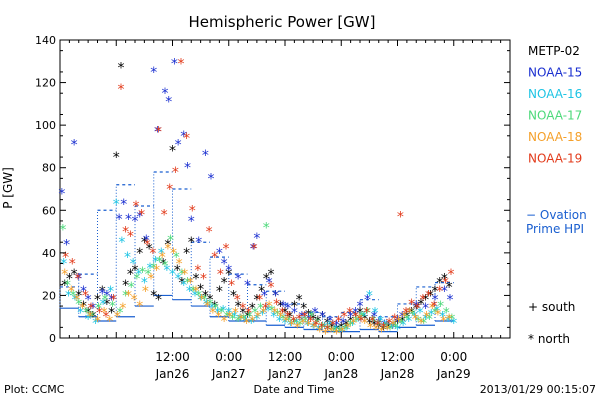 The image size is (600, 400). Describe the element at coordinates (453, 374) in the screenshot. I see `x-tick-date-label: Jan29` at that location.